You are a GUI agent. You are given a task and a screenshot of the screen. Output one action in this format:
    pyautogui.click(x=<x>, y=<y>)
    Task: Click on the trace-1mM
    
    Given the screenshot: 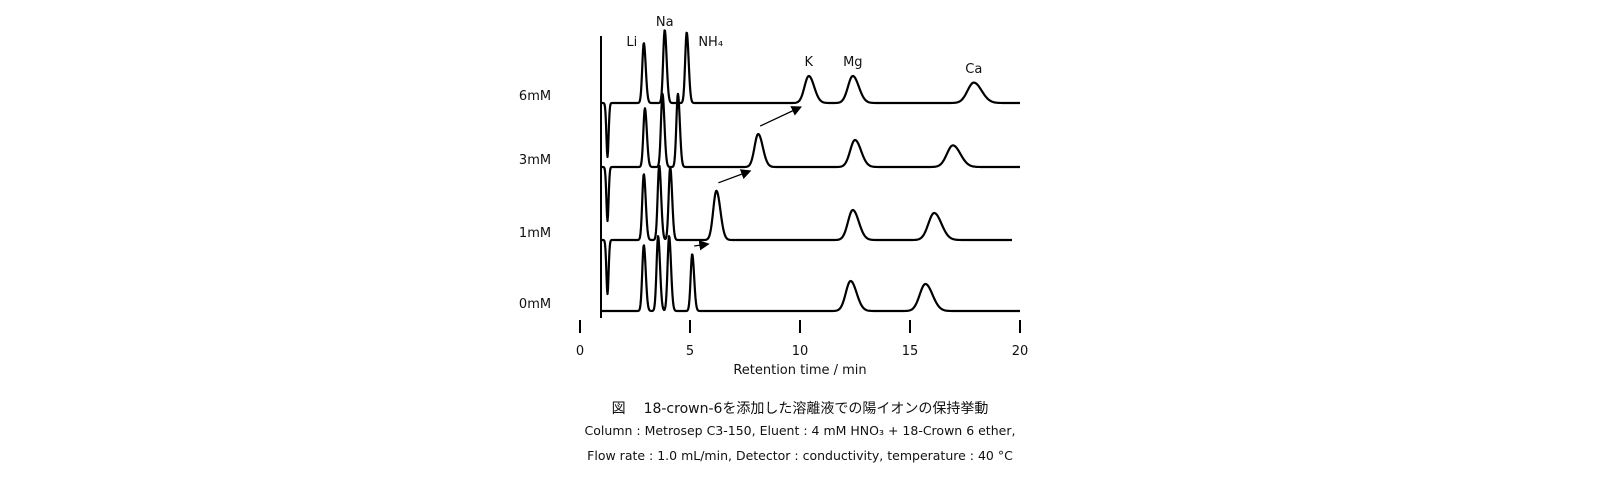 What is the action you would take?
    pyautogui.click(x=807, y=230)
    